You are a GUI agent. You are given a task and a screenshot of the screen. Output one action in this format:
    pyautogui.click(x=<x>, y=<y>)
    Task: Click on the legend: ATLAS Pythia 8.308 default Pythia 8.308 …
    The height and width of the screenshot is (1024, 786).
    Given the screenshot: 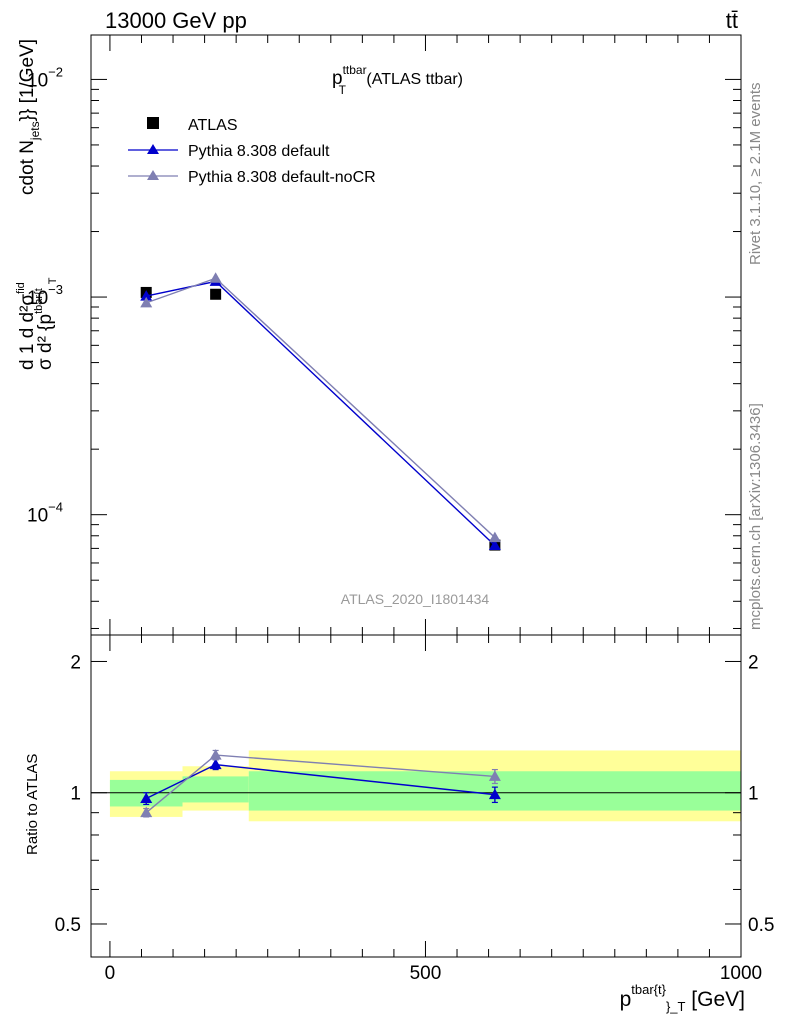 What is the action you would take?
    pyautogui.click(x=252, y=151)
    